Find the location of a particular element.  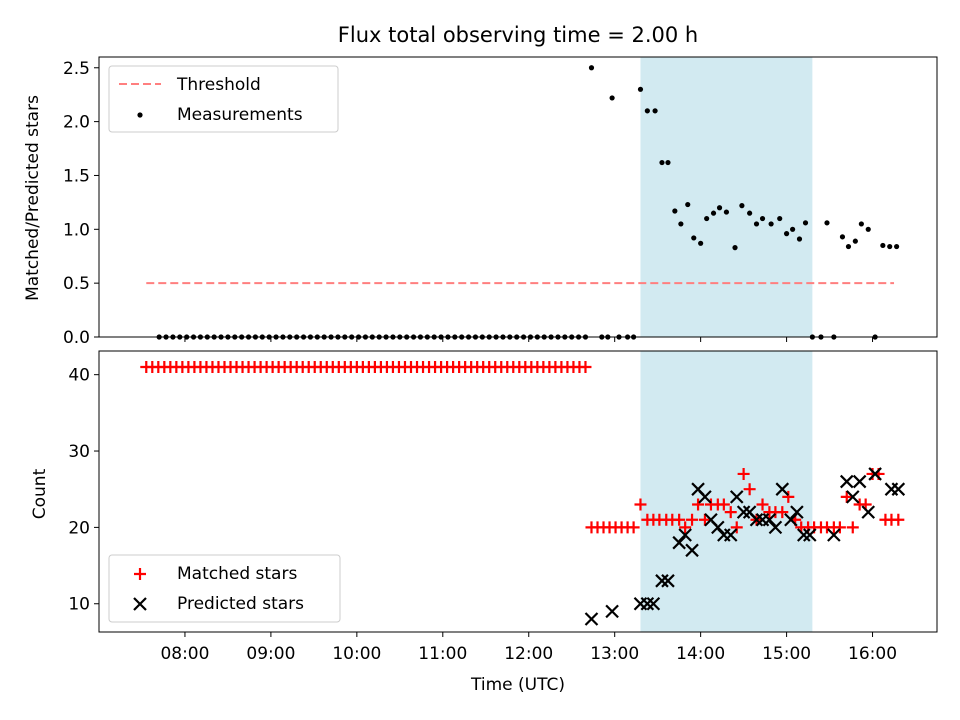

x-tick-label: 14:00 is located at coordinates (700, 654).